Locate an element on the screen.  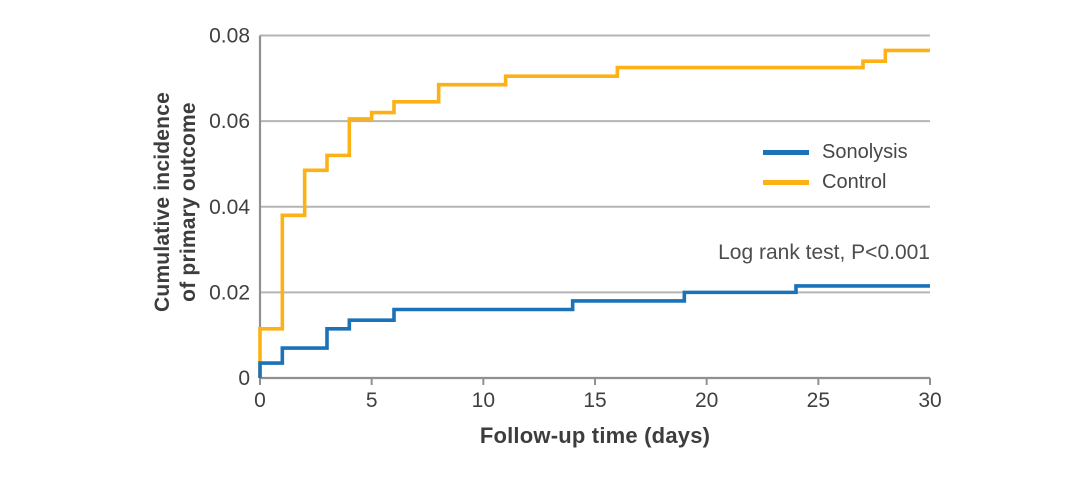
y-tick-label: 0.02 is located at coordinates (229, 292).